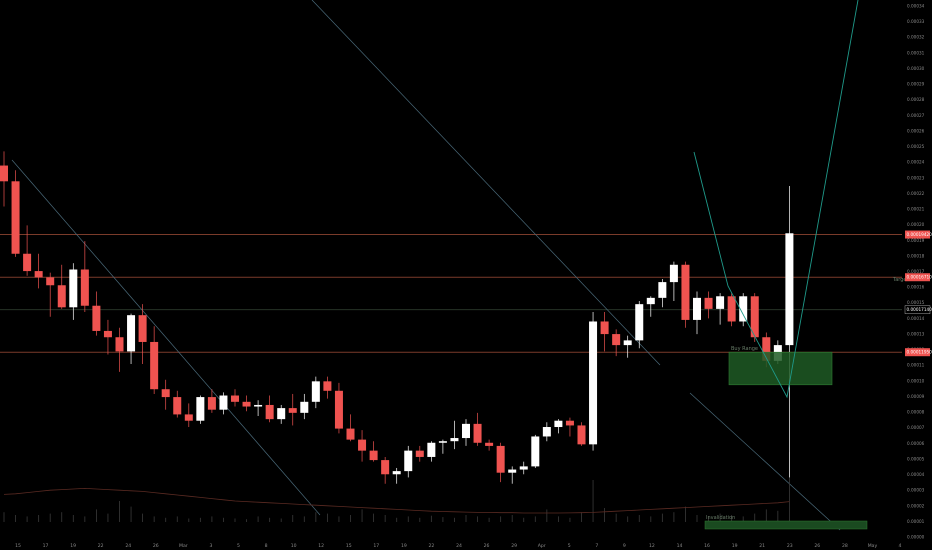 The width and height of the screenshot is (932, 550). Describe the element at coordinates (916, 537) in the screenshot. I see `y-tick-label: 0.00000` at that location.